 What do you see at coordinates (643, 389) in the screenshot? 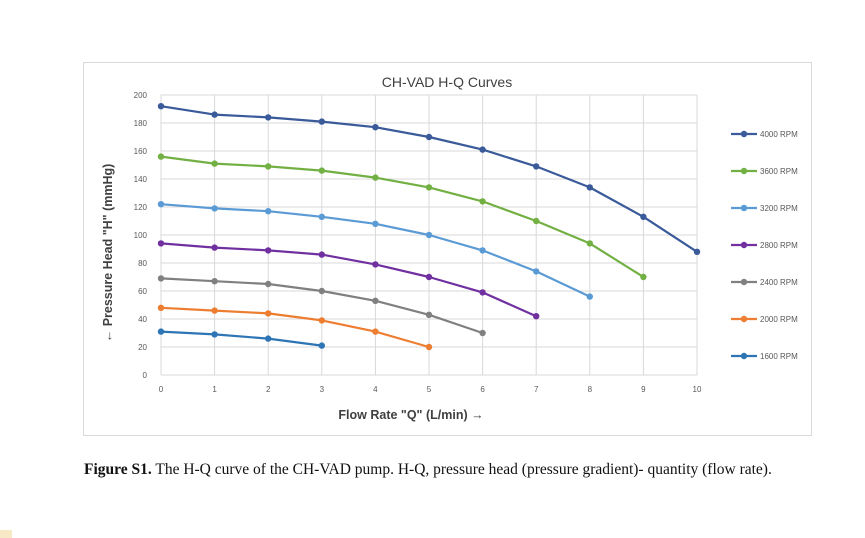
I see `x-tick-label: 9` at bounding box center [643, 389].